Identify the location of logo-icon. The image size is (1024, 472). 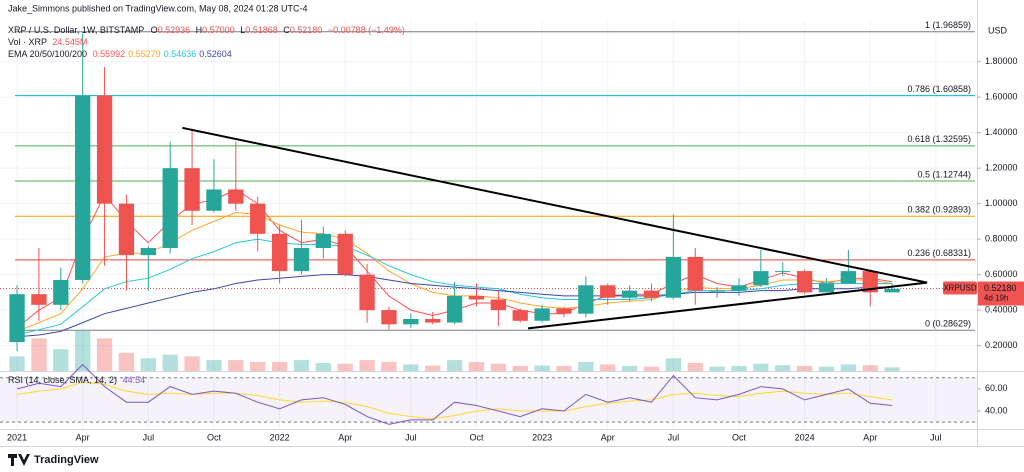
(19, 460).